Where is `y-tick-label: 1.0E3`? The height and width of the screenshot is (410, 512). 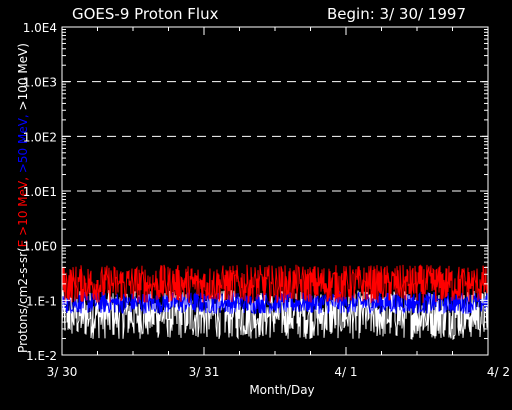
y-tick-label: 1.0E3 is located at coordinates (40, 83).